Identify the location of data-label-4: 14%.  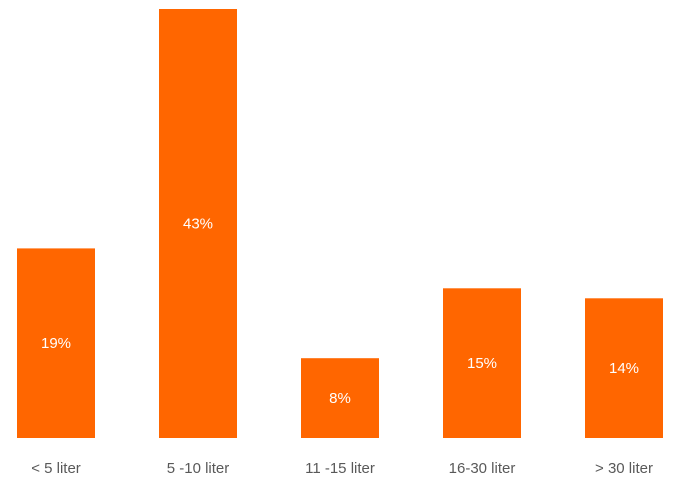
(624, 368).